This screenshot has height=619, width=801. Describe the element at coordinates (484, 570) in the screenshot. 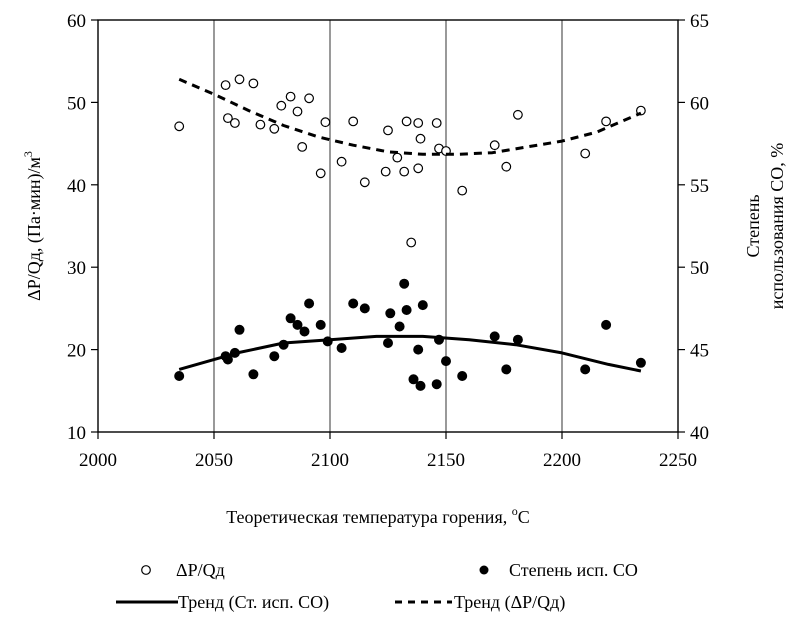

I see `legend-filled-circle-marker` at that location.